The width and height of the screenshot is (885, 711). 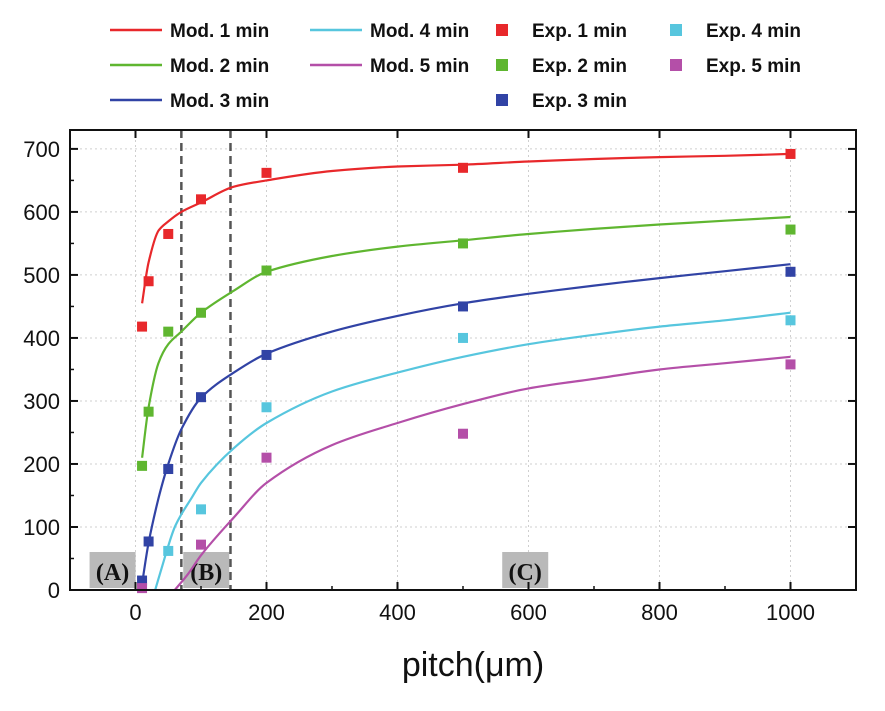 I want to click on legend-label: Exp. 5 min, so click(x=753, y=66).